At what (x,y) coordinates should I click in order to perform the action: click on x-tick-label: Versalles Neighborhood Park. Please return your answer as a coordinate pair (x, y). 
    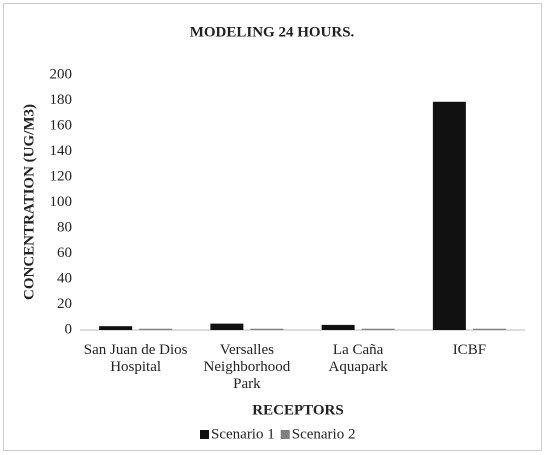
    Looking at the image, I should click on (247, 367).